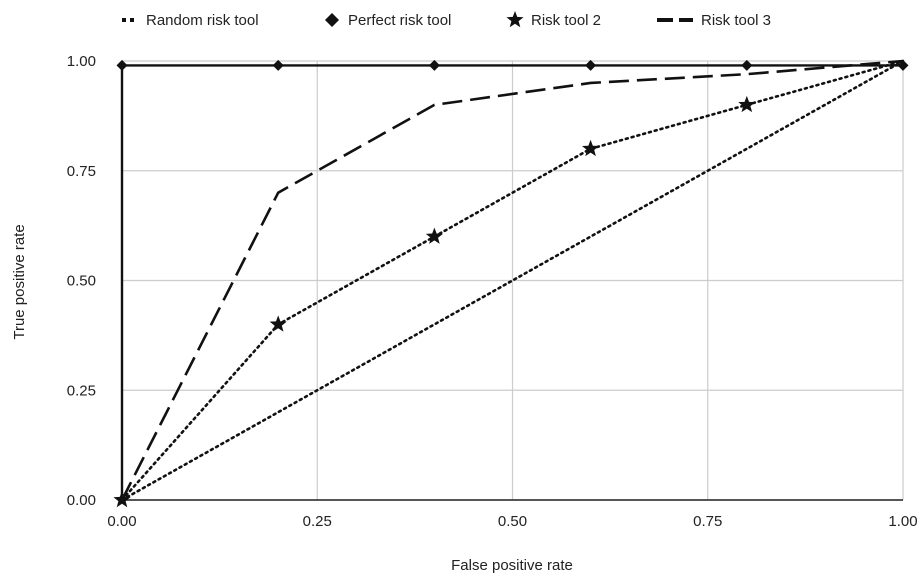 This screenshot has width=924, height=581. I want to click on legend-label: Perfect risk tool, so click(399, 20).